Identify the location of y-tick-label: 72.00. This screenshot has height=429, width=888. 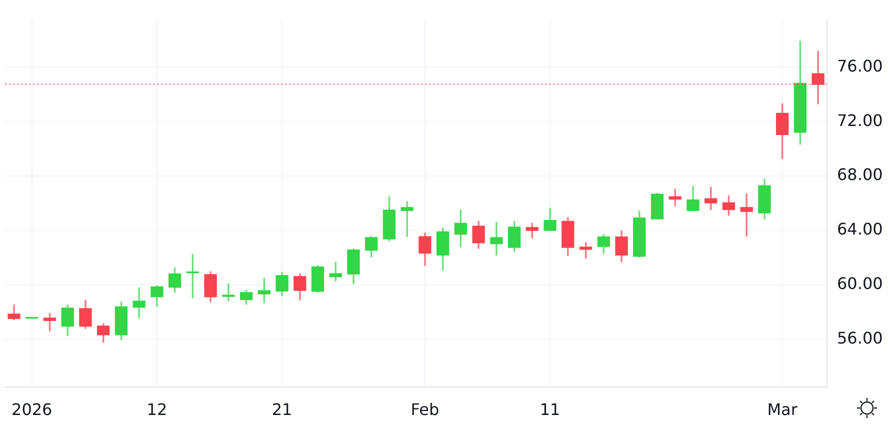
(860, 120).